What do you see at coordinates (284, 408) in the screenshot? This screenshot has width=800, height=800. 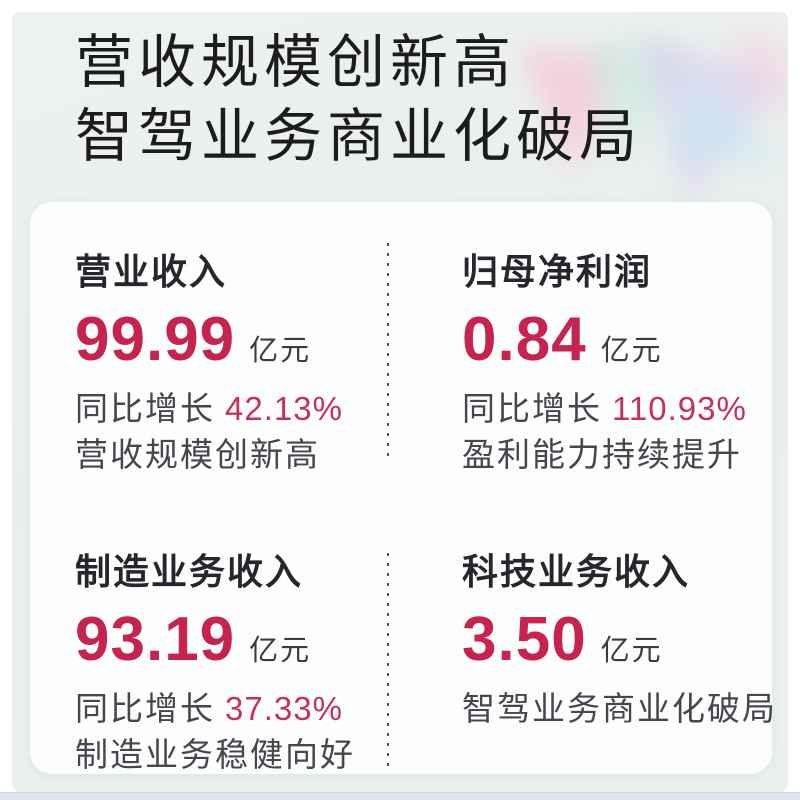 I see `growth-value: 42.13%` at bounding box center [284, 408].